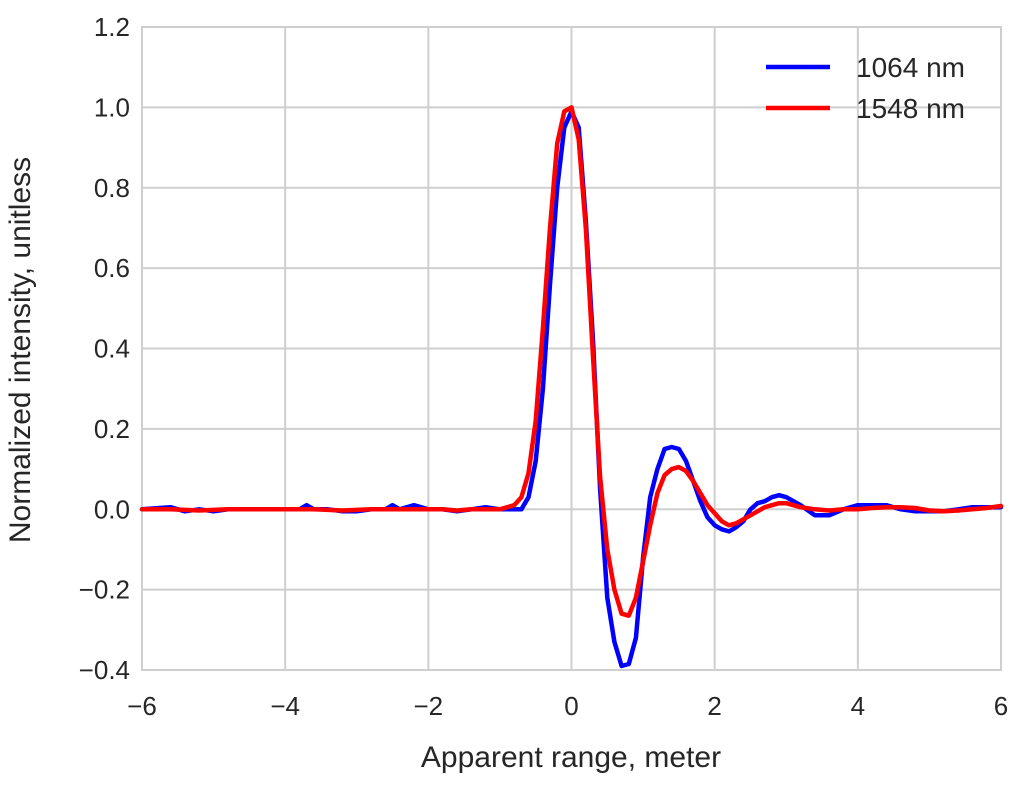 This screenshot has width=1024, height=790. Describe the element at coordinates (910, 108) in the screenshot. I see `legend-label-2: 1548 nm` at that location.